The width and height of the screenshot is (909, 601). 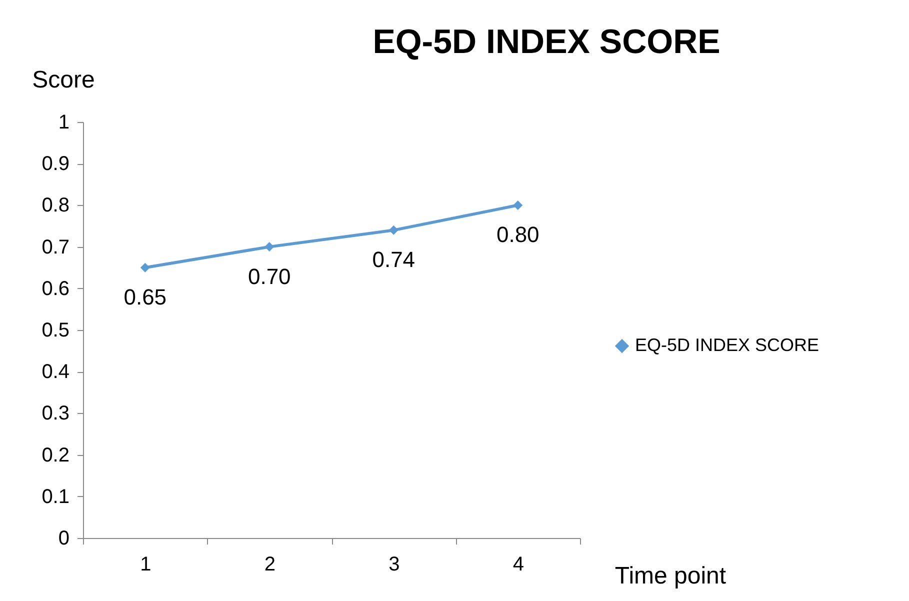 I want to click on data-label: 0.70, so click(x=269, y=276).